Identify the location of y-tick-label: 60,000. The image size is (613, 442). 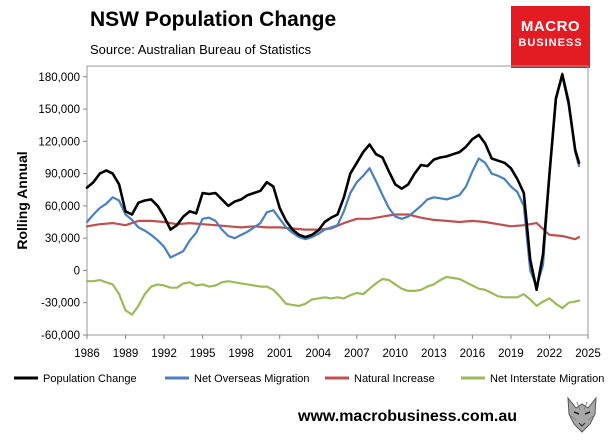
(62, 207).